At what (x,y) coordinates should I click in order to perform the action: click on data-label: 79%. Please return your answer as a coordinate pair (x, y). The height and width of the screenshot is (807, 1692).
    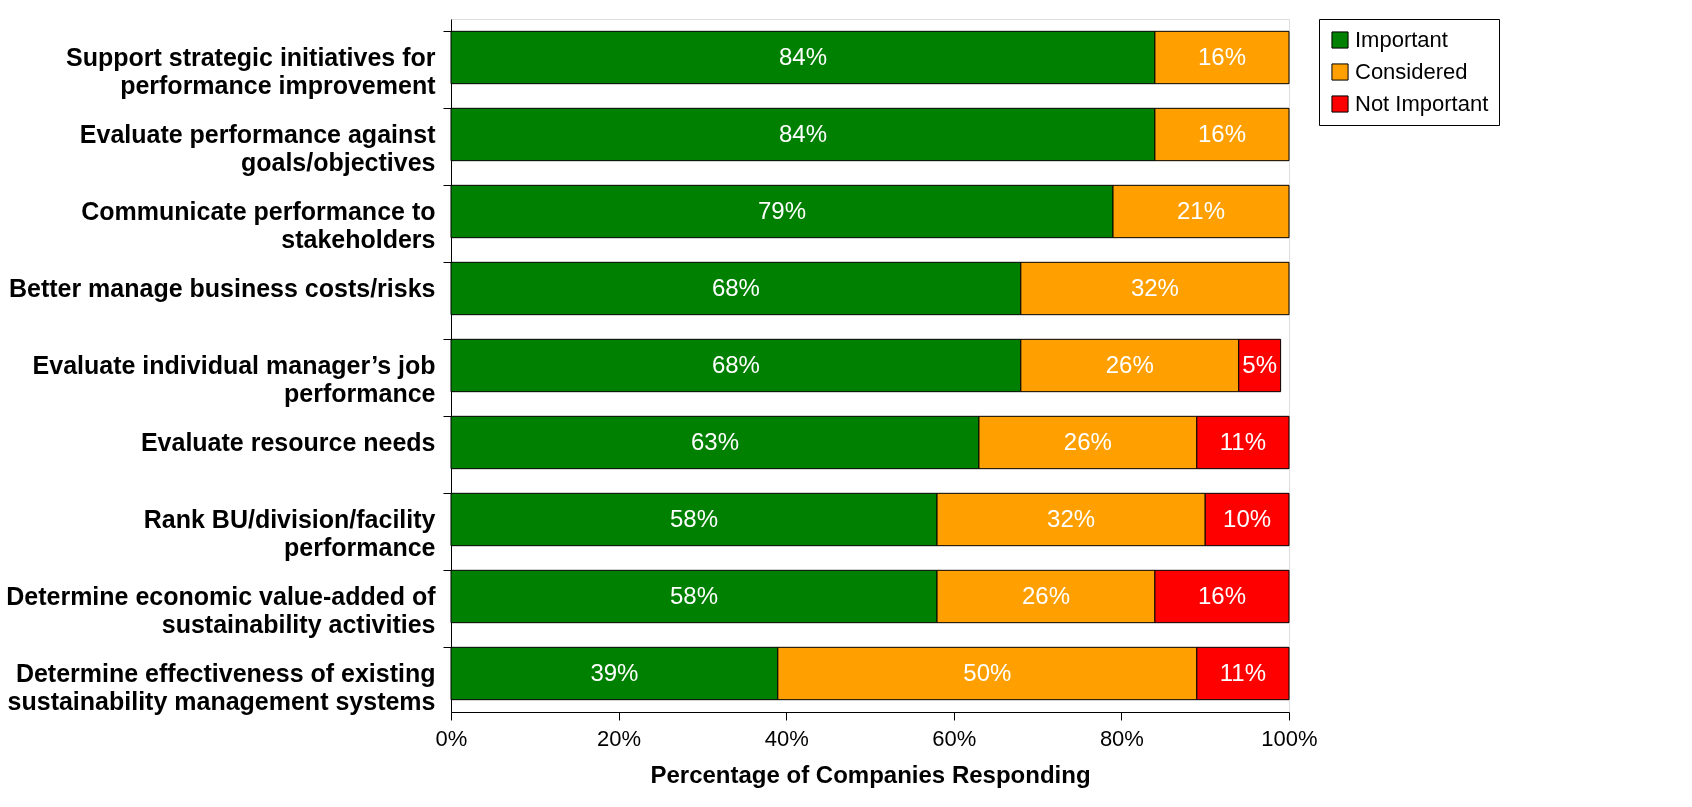
    Looking at the image, I should click on (782, 210).